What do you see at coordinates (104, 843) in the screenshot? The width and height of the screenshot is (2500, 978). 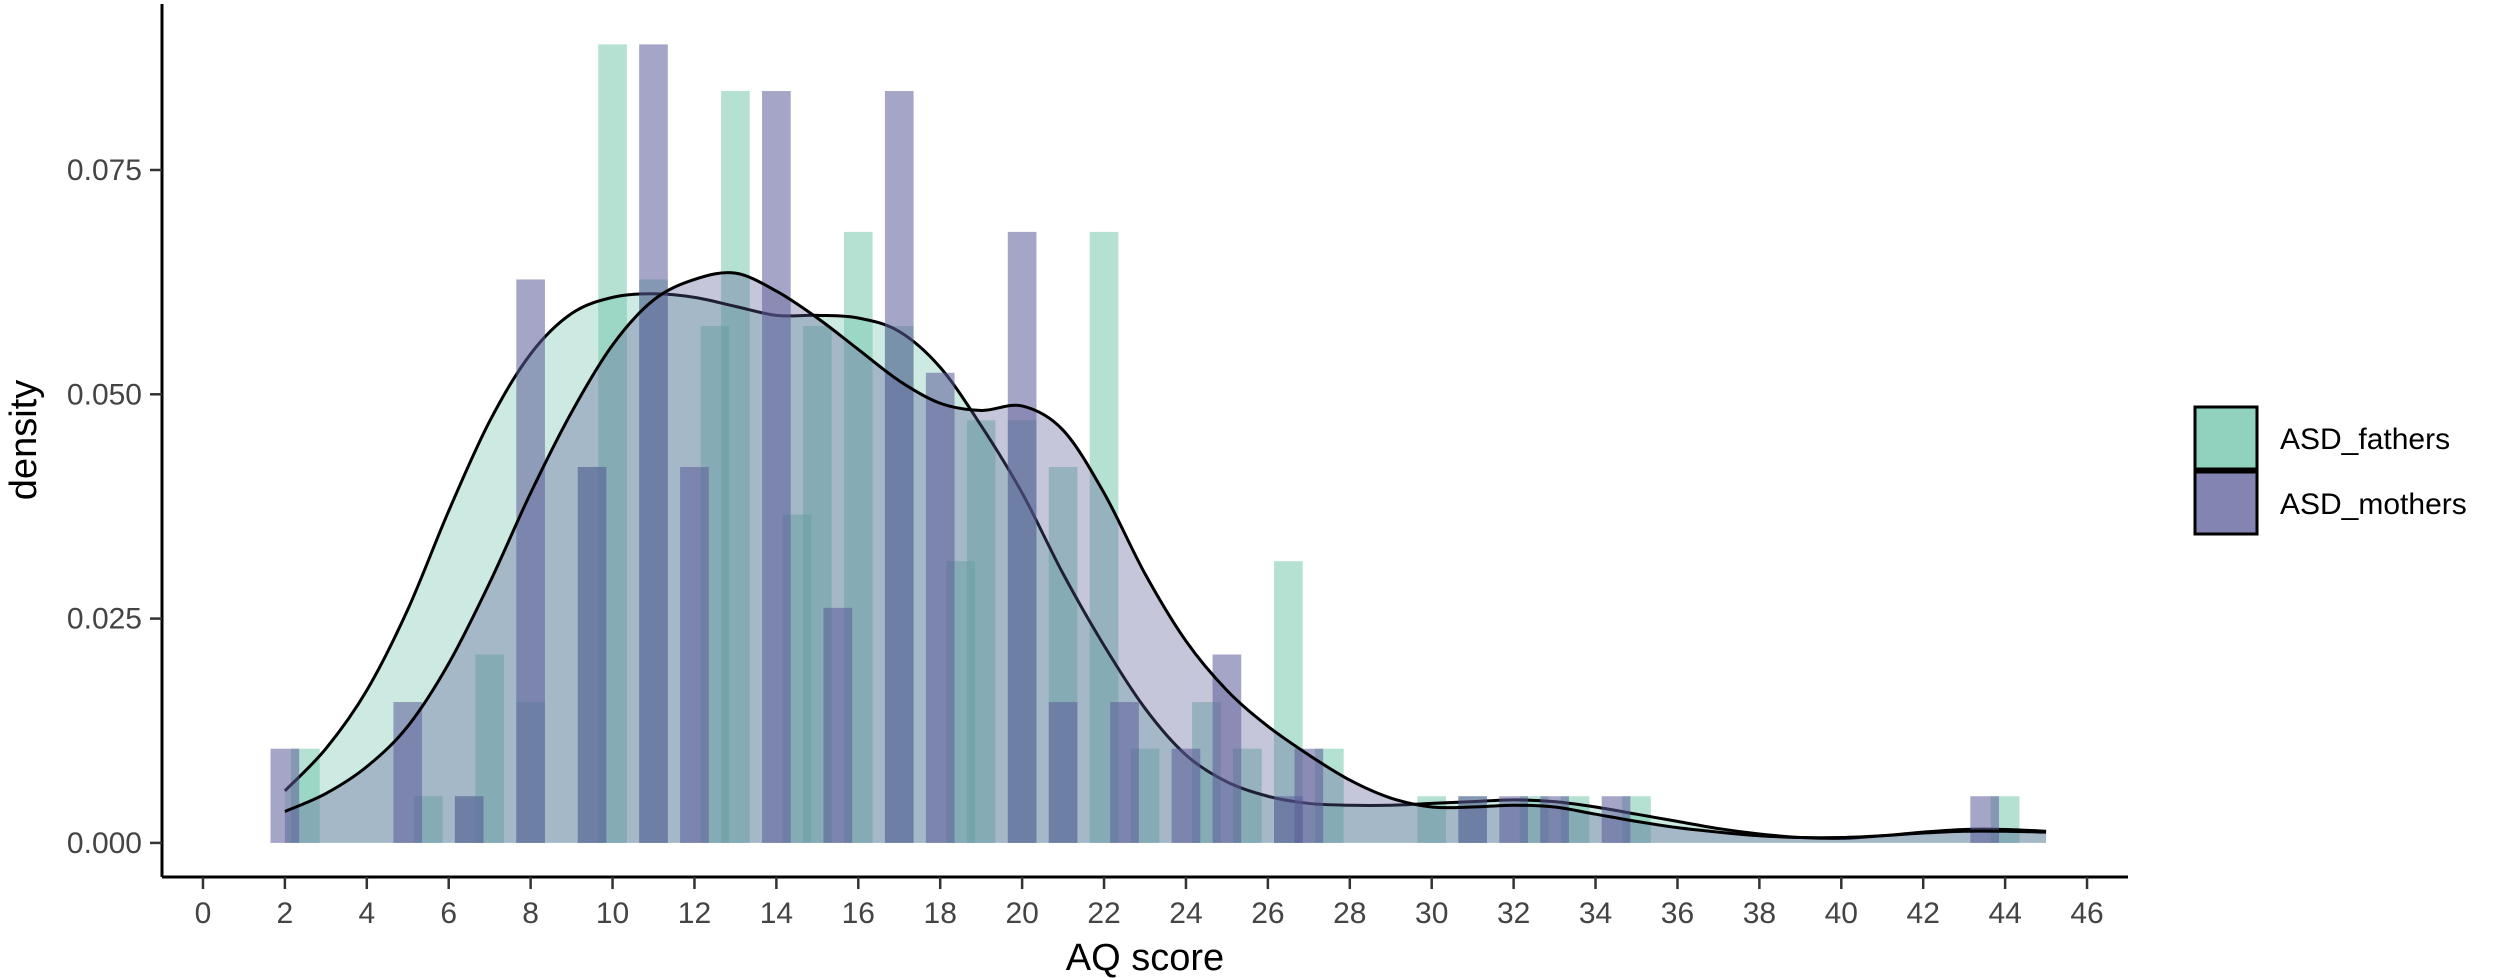 I see `y-tick-label: 0.000` at bounding box center [104, 843].